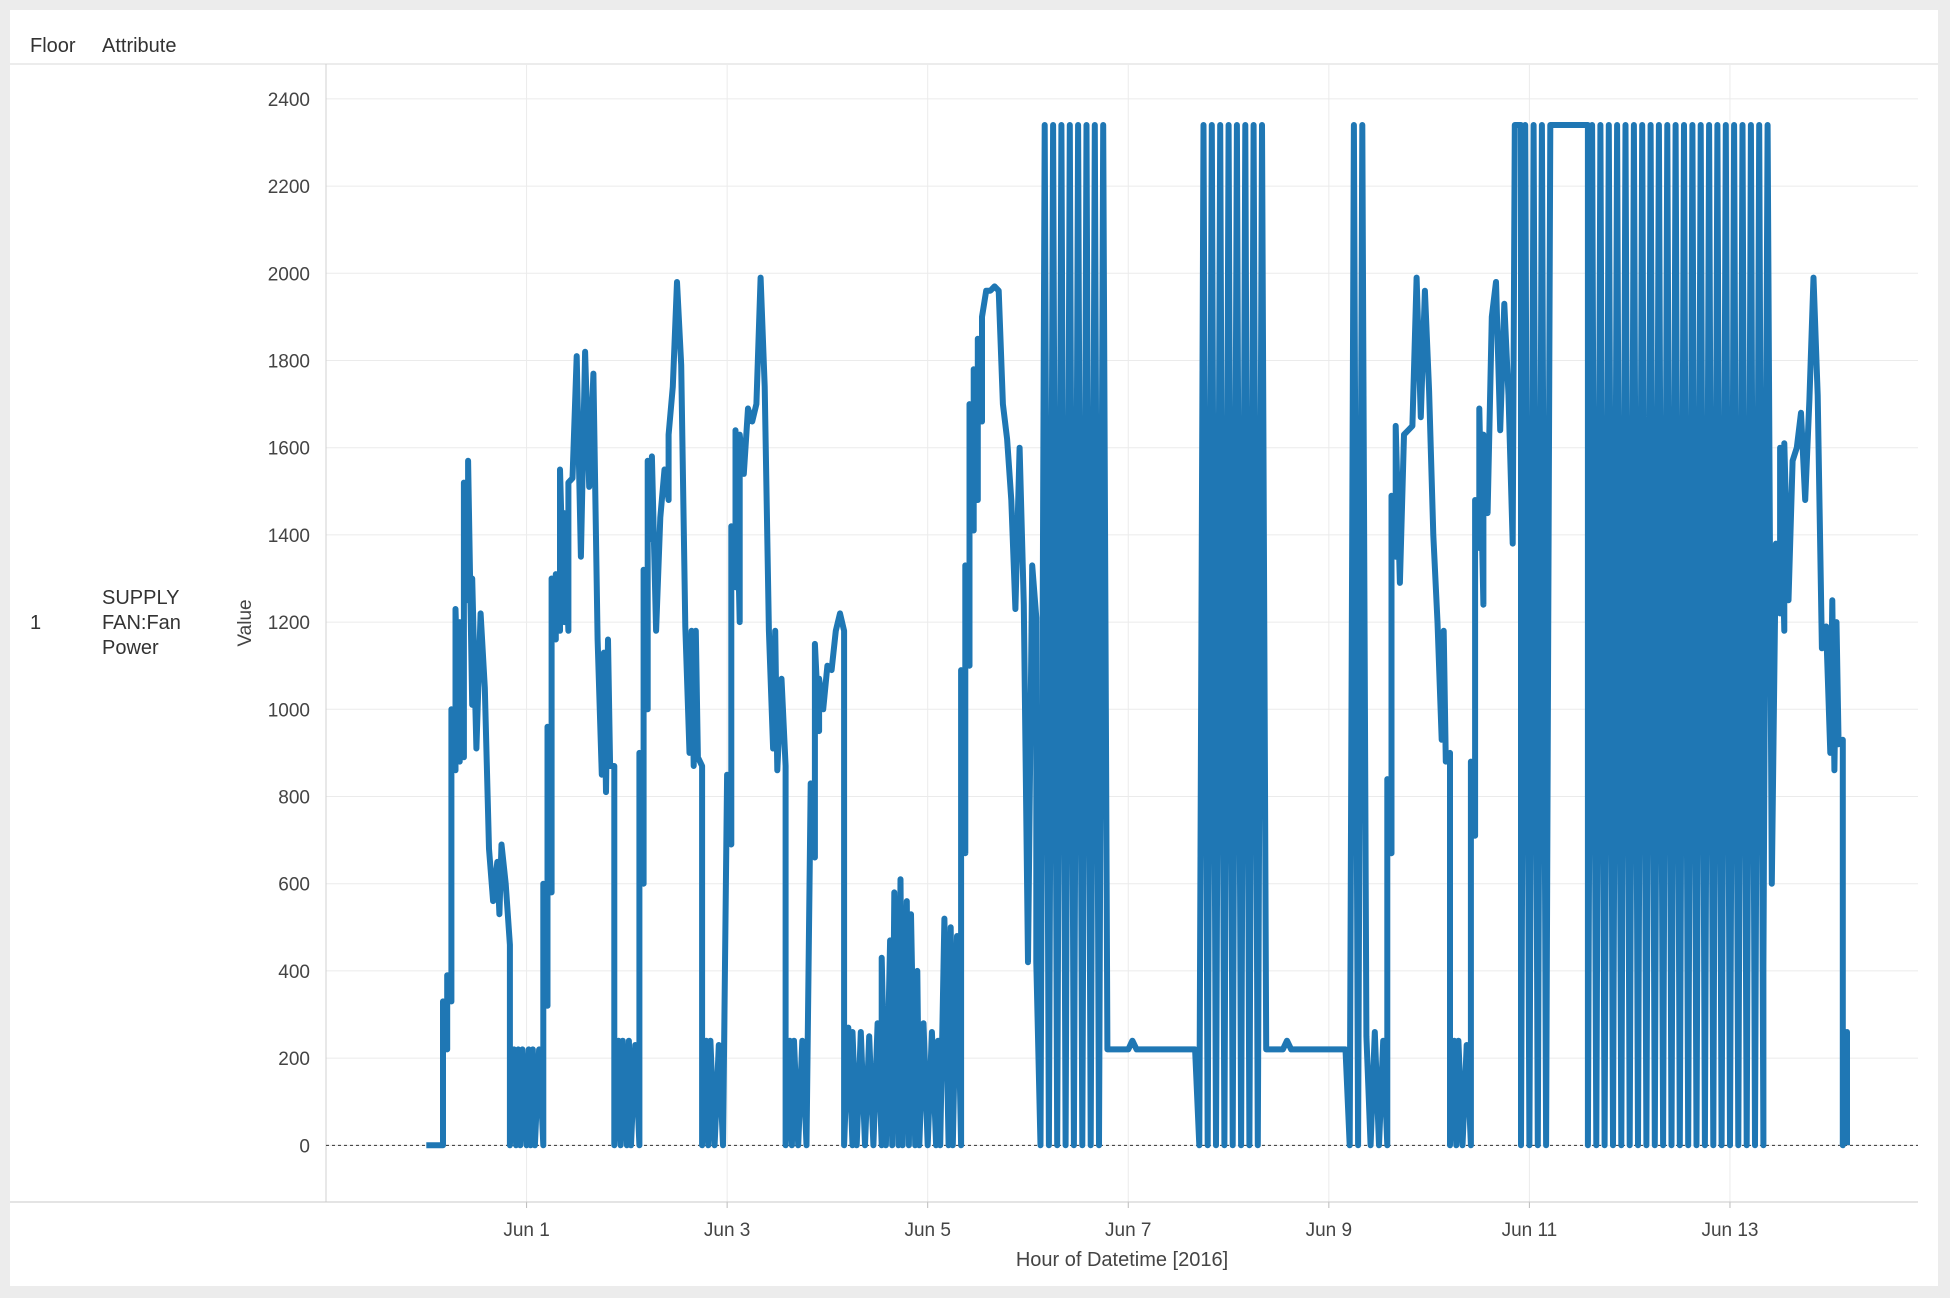  What do you see at coordinates (304, 1146) in the screenshot?
I see `y-tick-label: 0` at bounding box center [304, 1146].